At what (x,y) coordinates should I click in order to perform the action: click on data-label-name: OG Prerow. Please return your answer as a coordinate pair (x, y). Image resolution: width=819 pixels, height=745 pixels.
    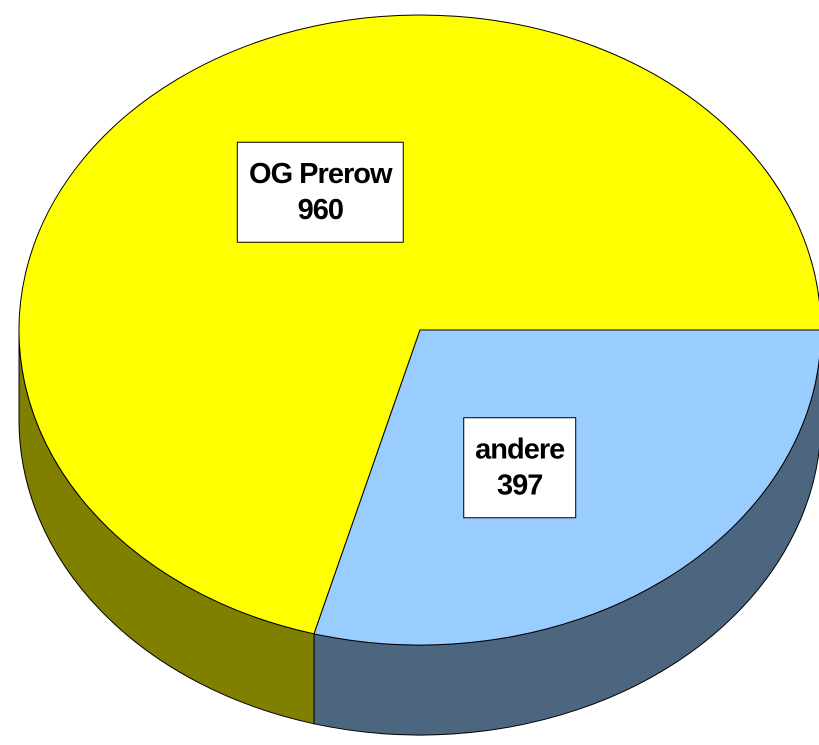
    Looking at the image, I should click on (321, 174).